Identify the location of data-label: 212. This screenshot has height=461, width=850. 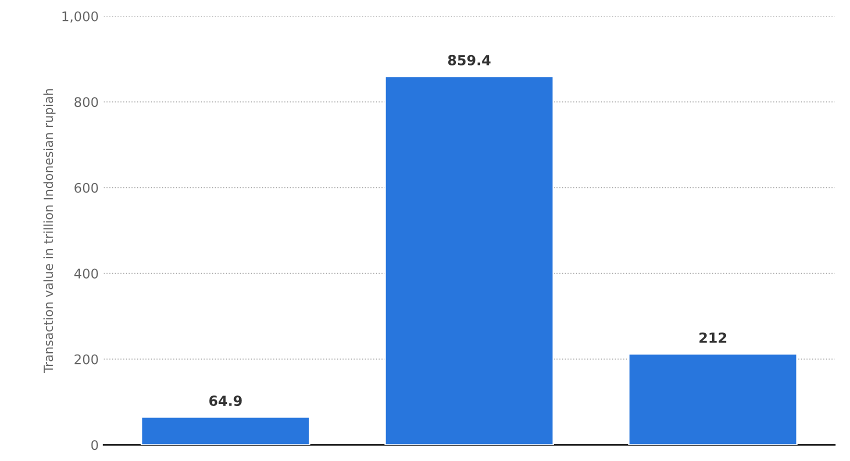
(712, 337).